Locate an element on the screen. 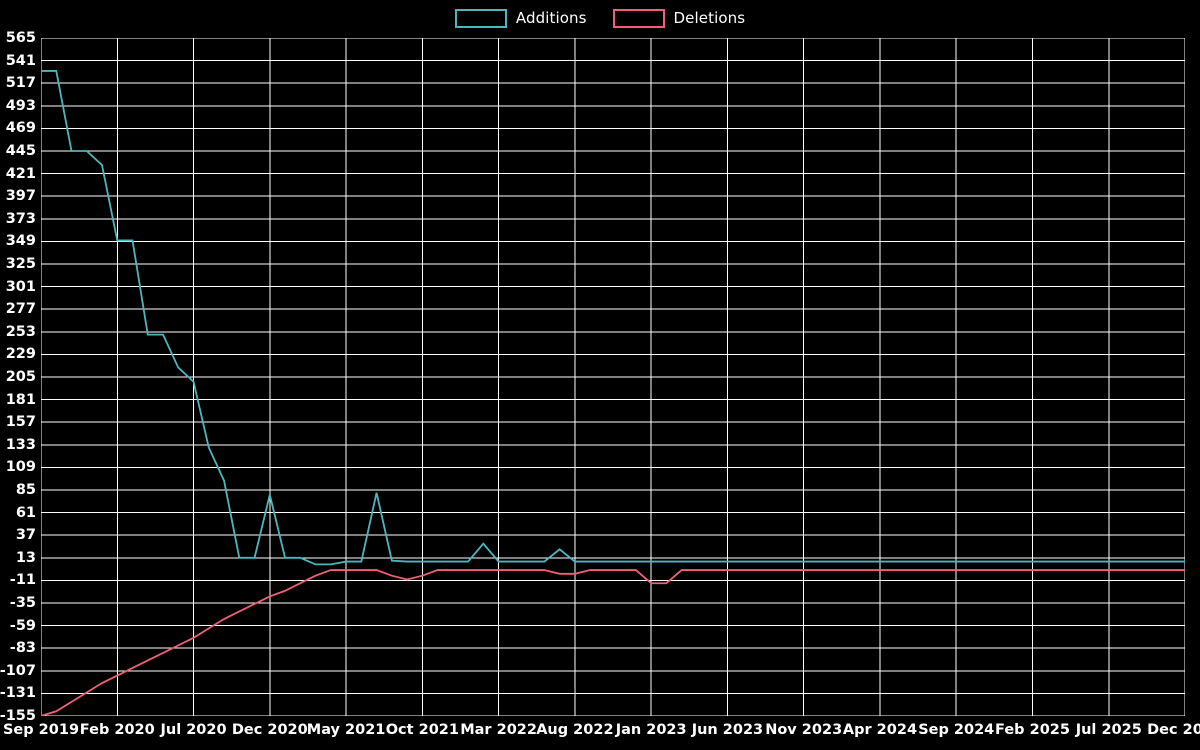  y-tick-label: 301 is located at coordinates (20, 286).